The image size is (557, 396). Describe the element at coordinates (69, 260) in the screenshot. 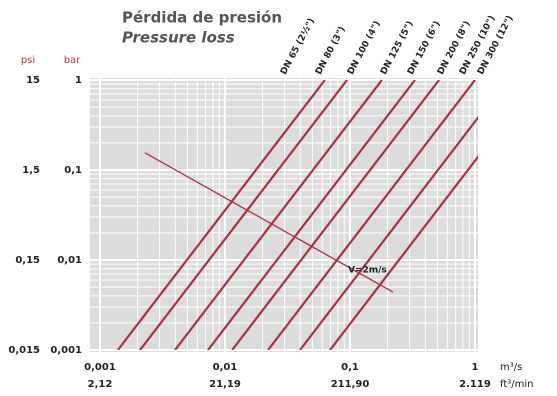

I see `y-tick-label: 0,01` at that location.